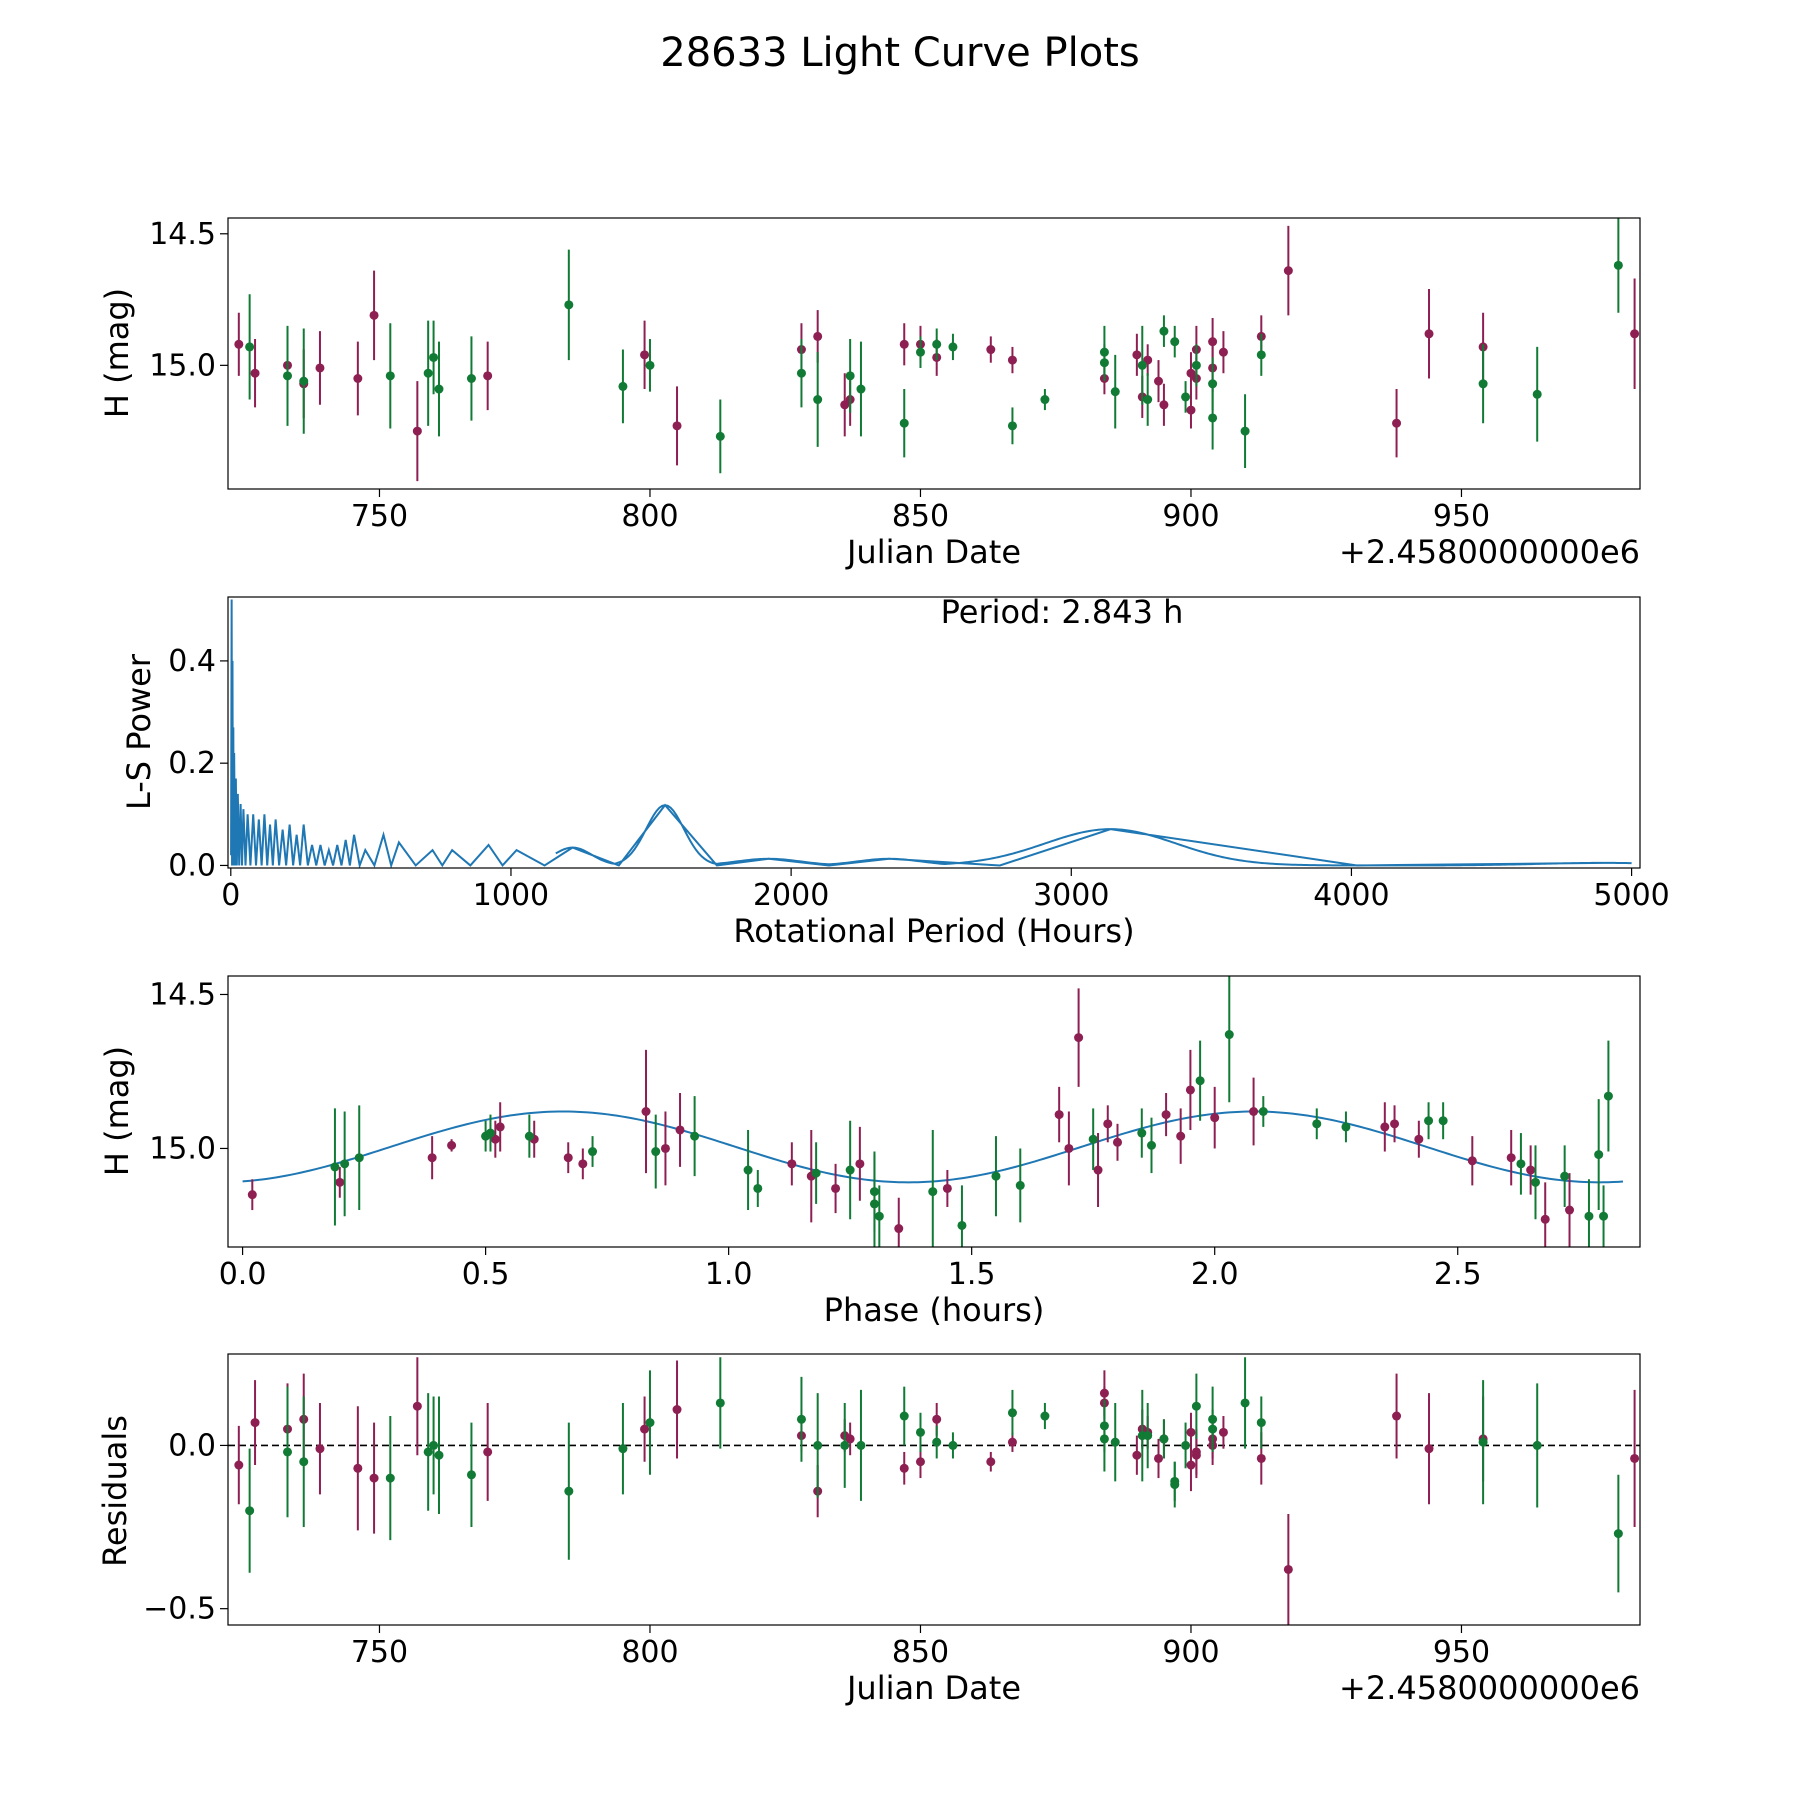 This screenshot has height=1800, width=1800. I want to click on periodogram-xtick-label: 4000, so click(1351, 895).